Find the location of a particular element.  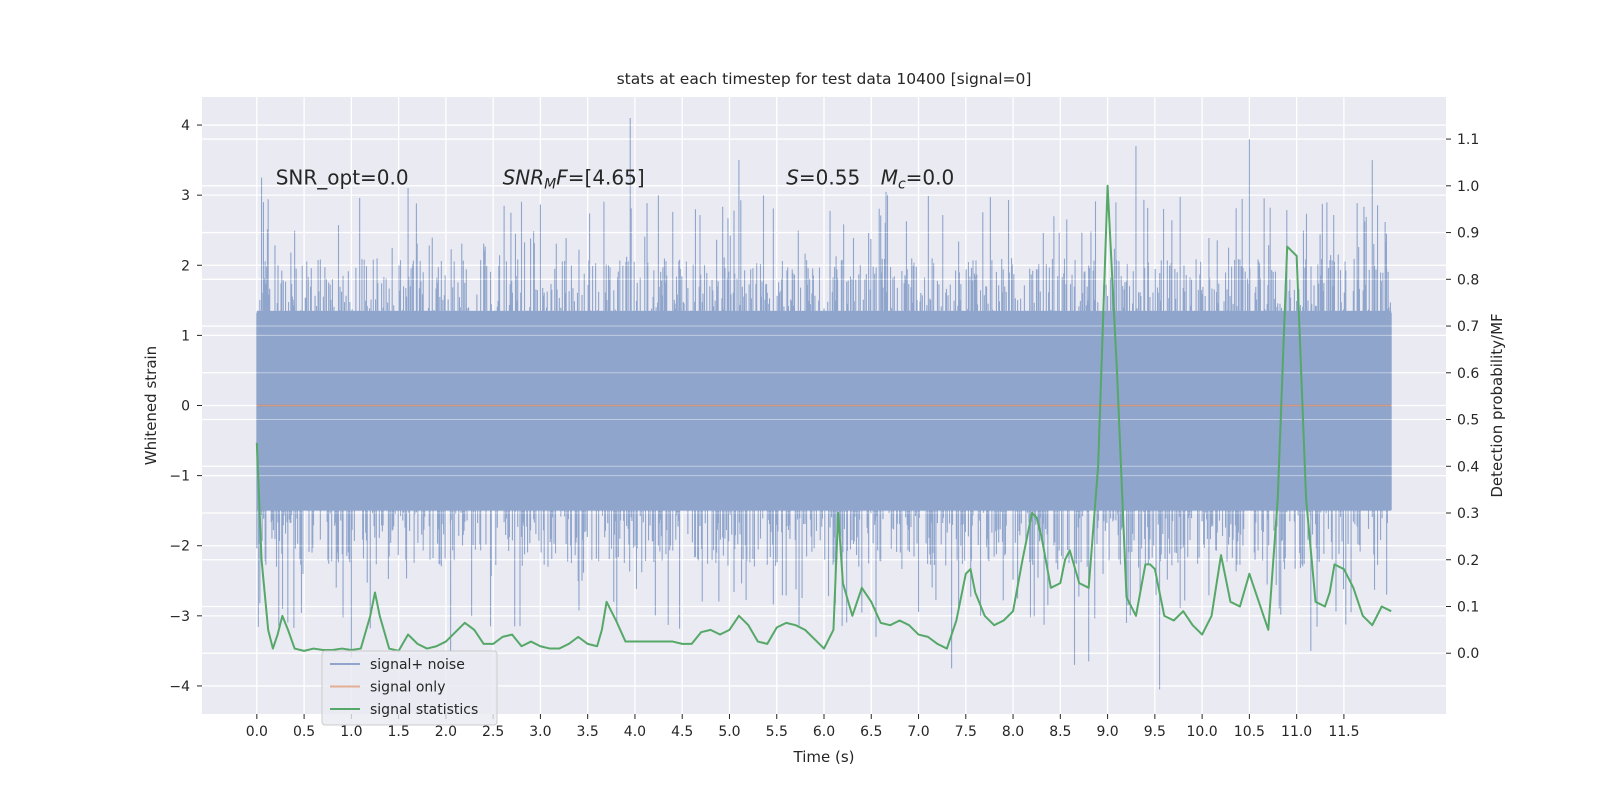

annotation-symbol: M is located at coordinates (889, 178).